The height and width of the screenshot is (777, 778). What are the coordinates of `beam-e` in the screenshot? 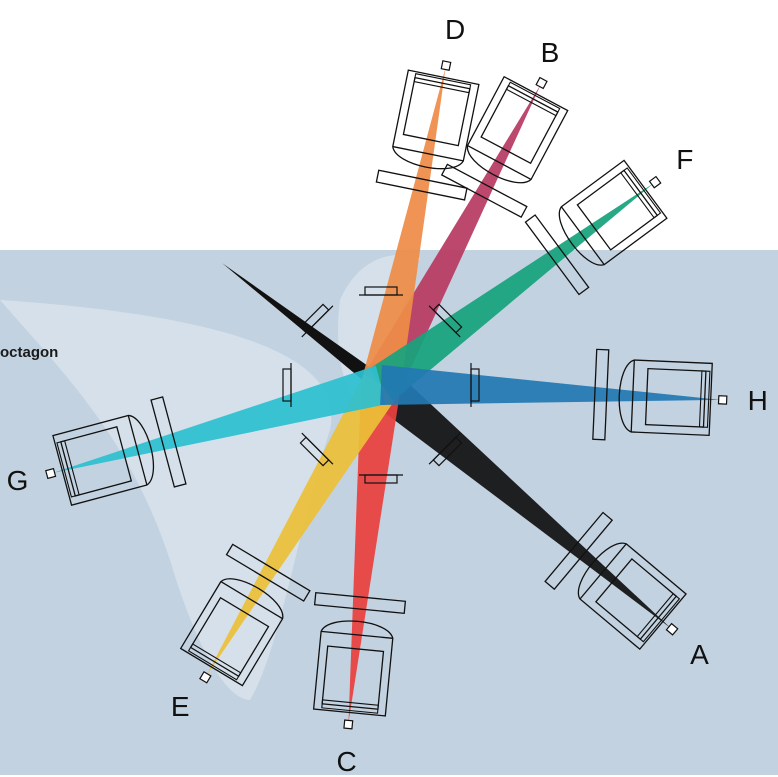 It's located at (302, 525).